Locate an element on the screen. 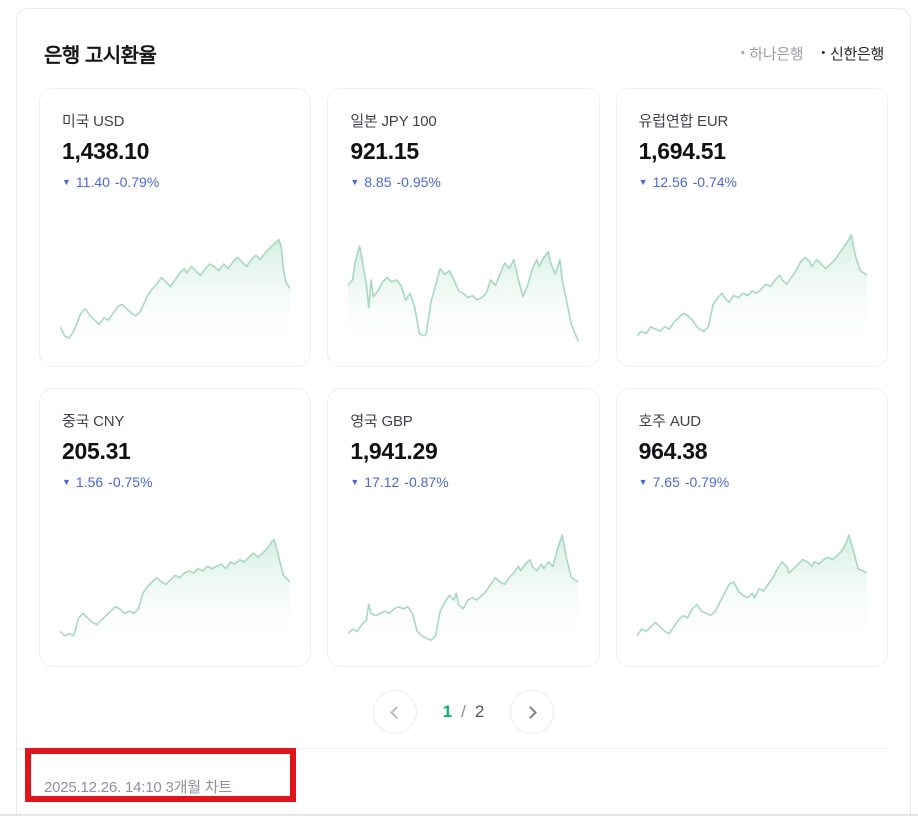  currency-change: ▼ 7.65 -0.79% is located at coordinates (752, 482).